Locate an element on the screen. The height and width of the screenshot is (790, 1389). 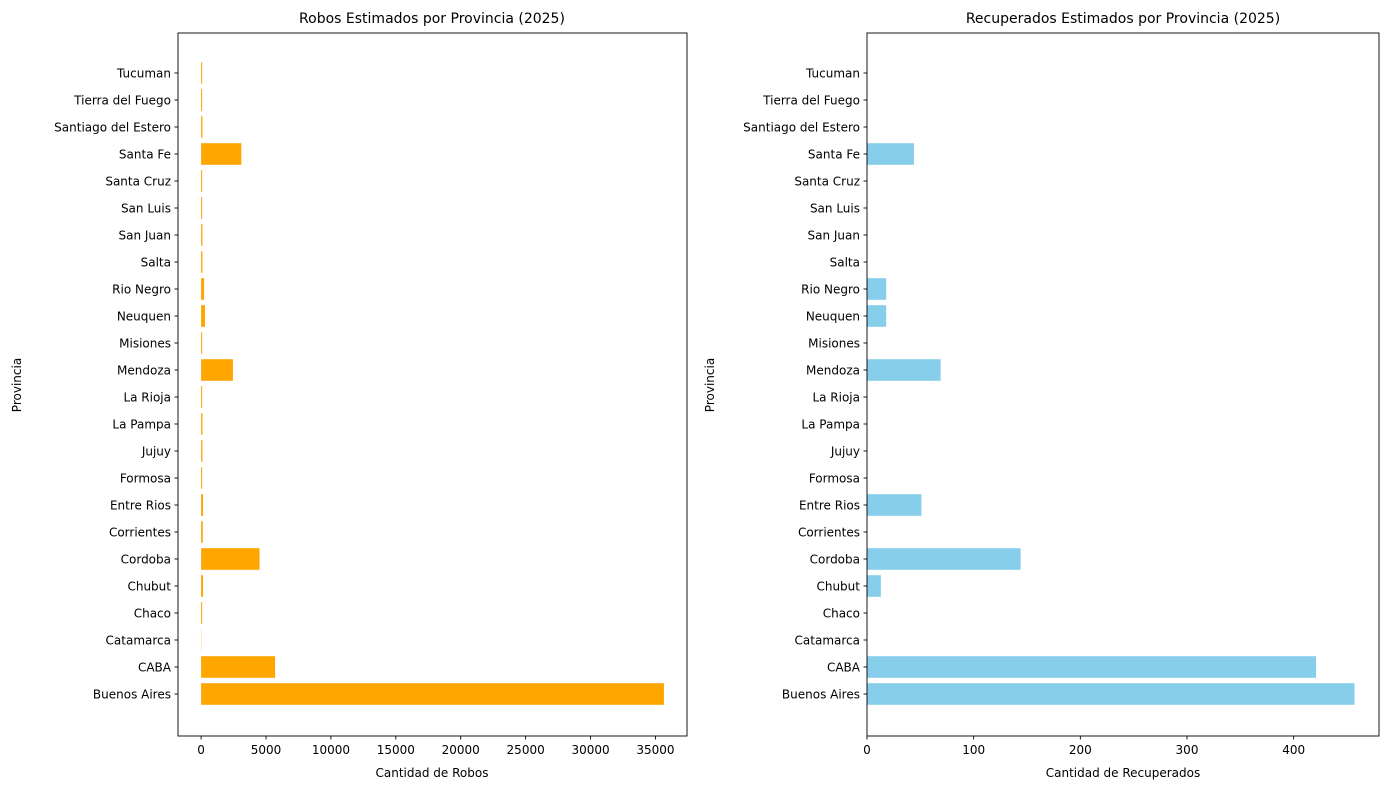
robos-x-tick-label: 0 is located at coordinates (201, 750).